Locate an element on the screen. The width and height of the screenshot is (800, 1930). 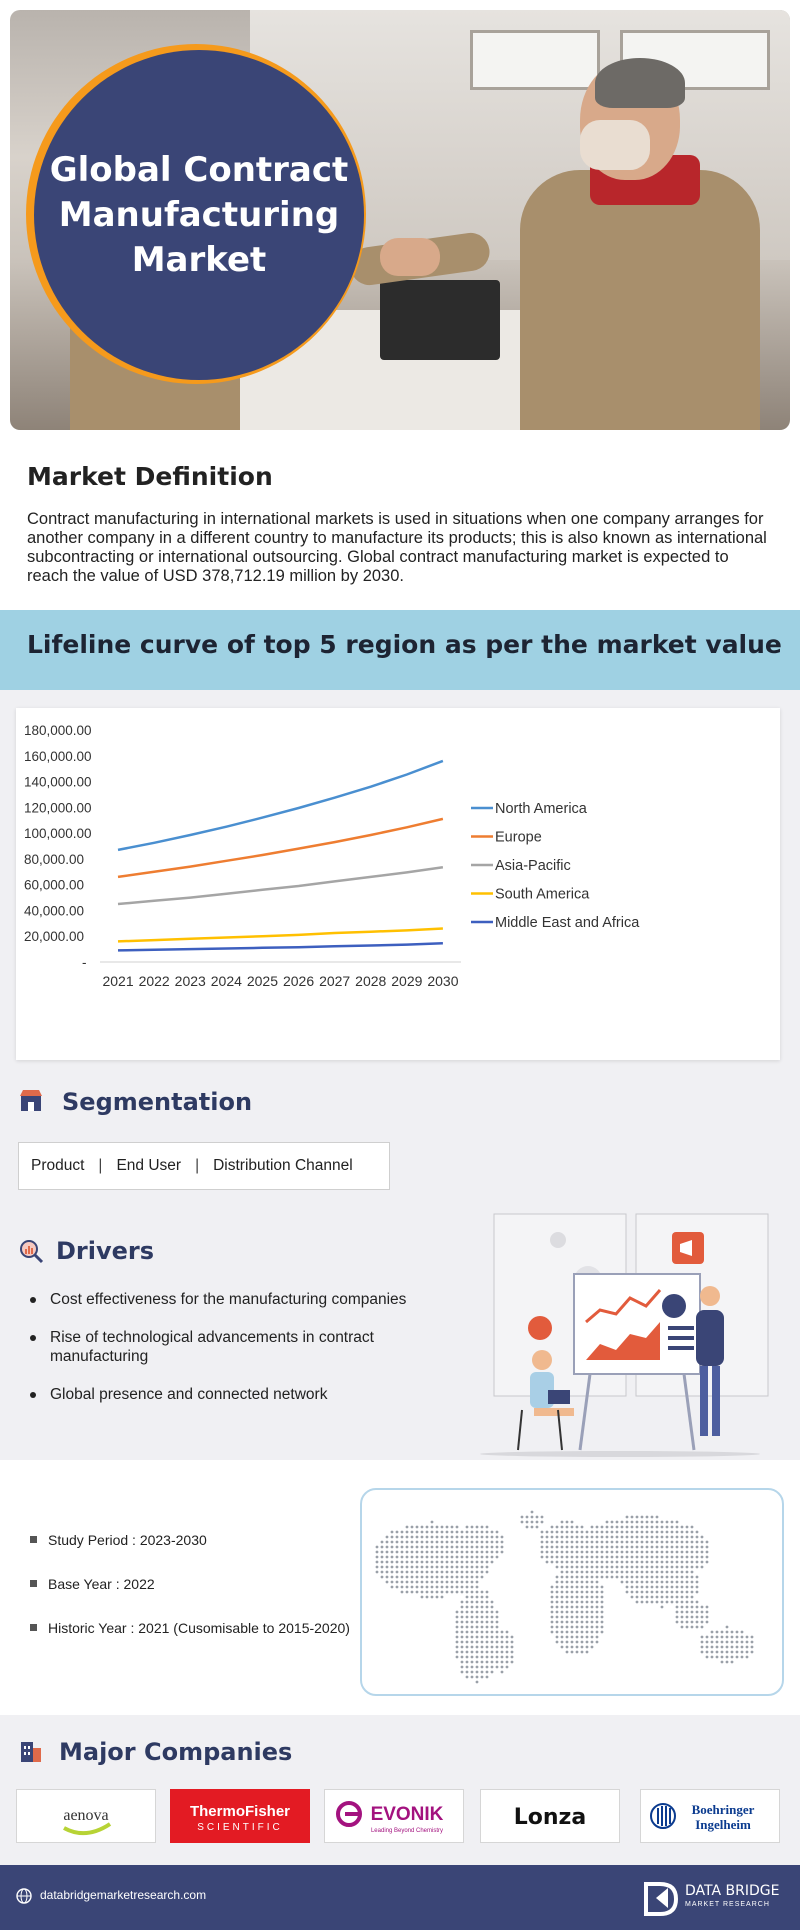
boehringer-text: Boehringer is located at coordinates (723, 1809).